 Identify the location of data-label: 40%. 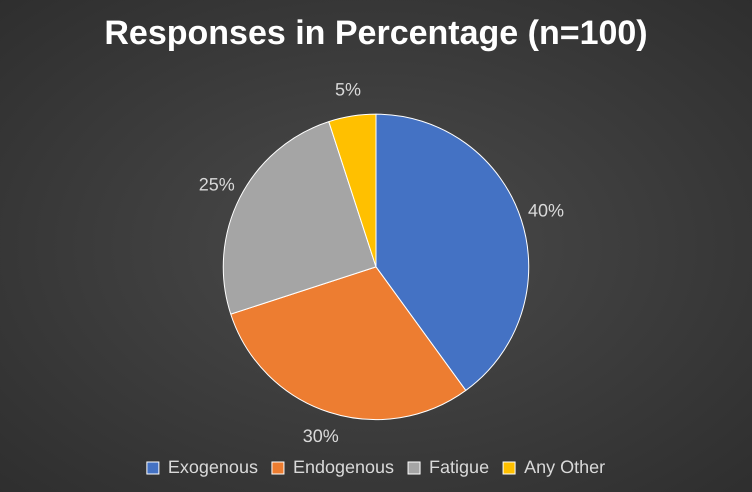
(546, 210).